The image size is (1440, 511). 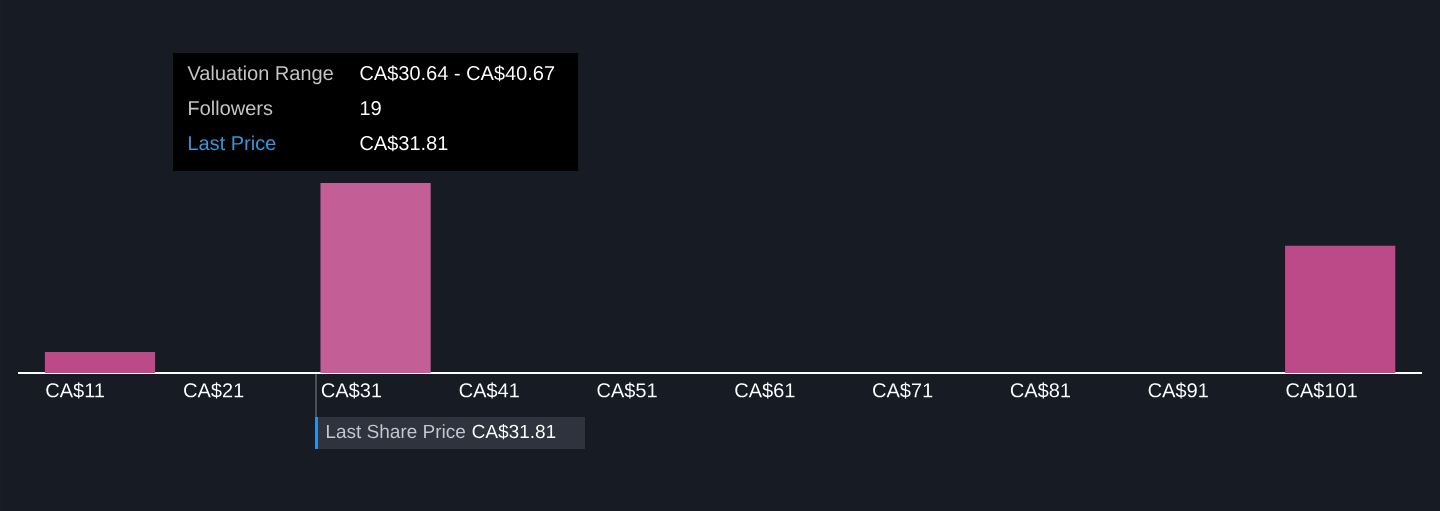 What do you see at coordinates (395, 431) in the screenshot?
I see `text: Last Share Price` at bounding box center [395, 431].